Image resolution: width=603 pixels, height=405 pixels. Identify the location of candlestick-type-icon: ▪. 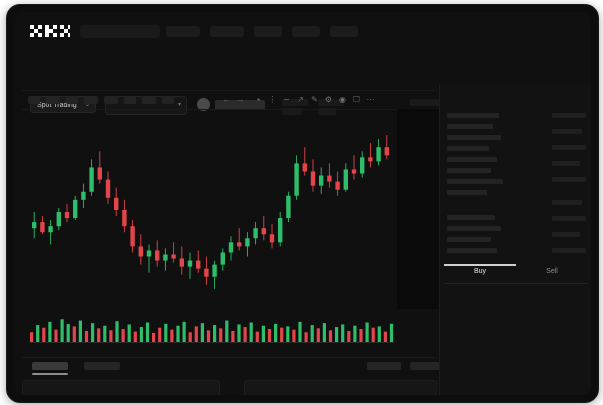
(258, 99).